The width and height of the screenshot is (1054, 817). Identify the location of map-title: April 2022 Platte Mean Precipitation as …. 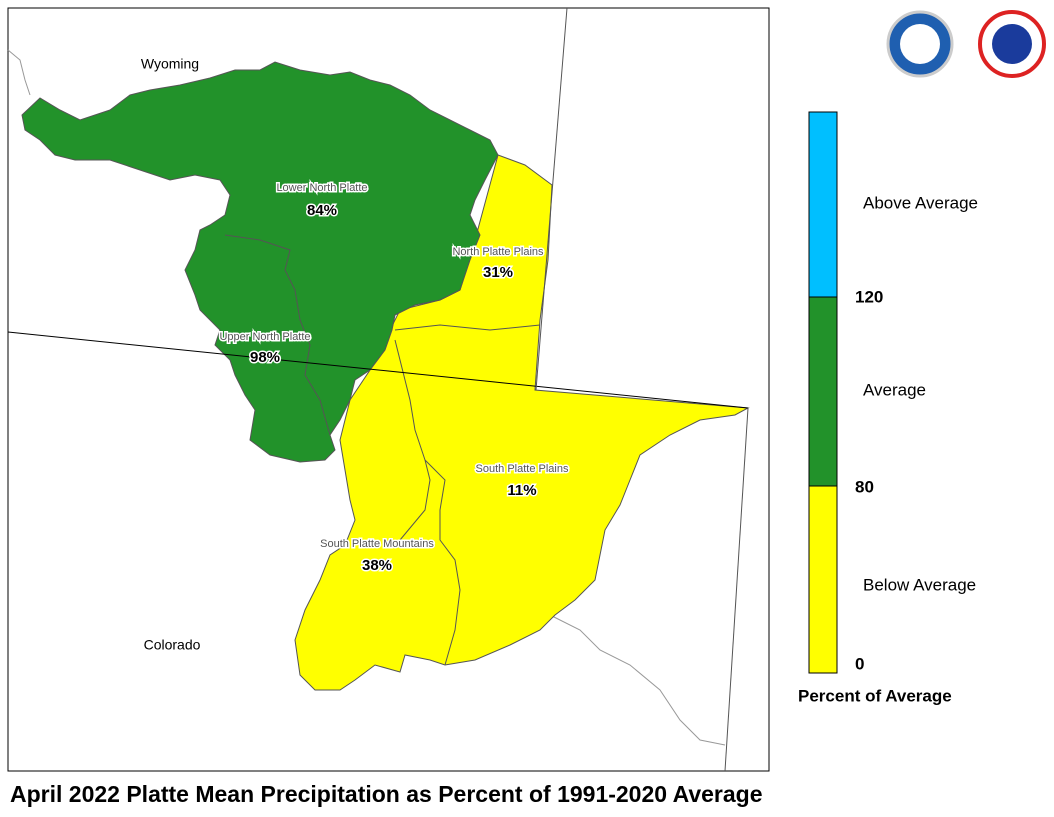
(386, 794).